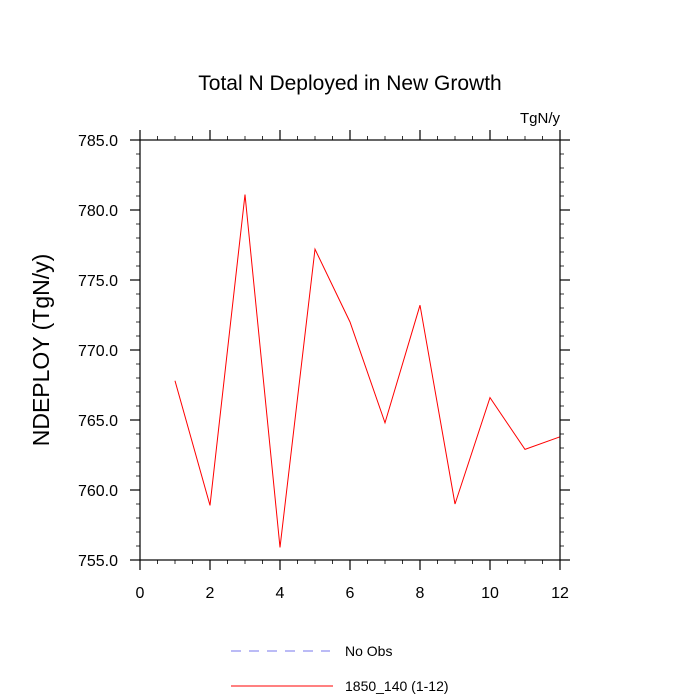 The height and width of the screenshot is (700, 700). I want to click on y-tick-label: 785.0, so click(98, 141).